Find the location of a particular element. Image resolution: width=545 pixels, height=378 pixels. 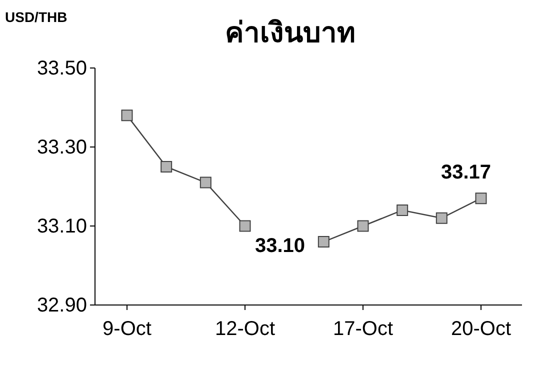

y-axis-title: USD/THB is located at coordinates (36, 17).